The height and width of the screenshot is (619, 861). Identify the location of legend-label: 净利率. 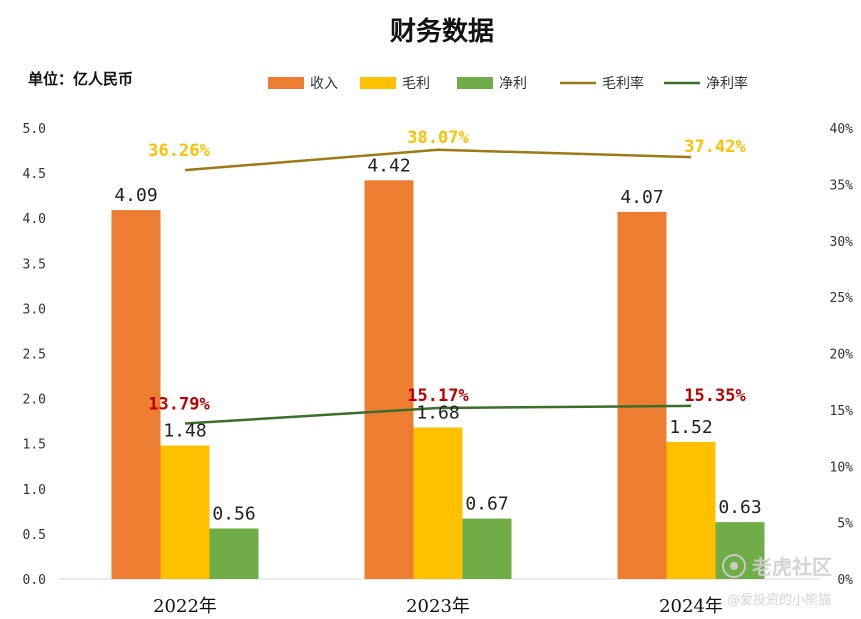
(727, 83).